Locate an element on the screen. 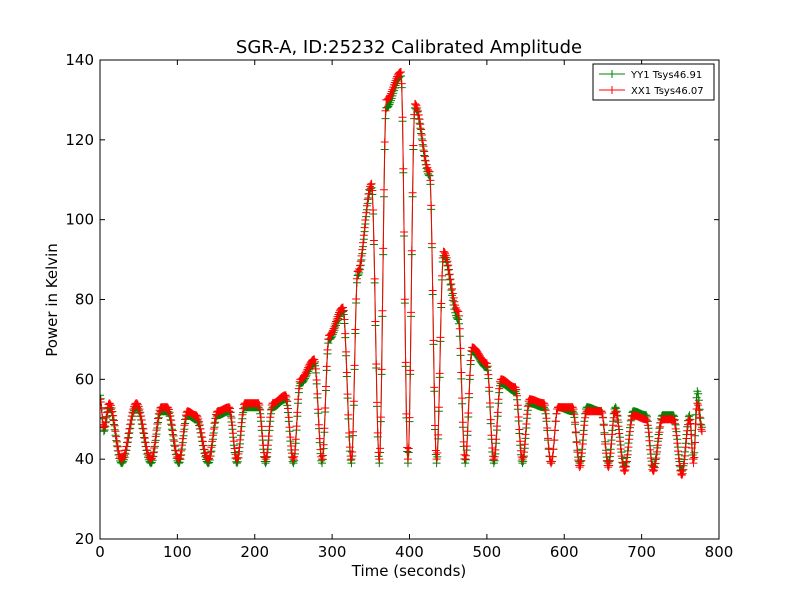  x-tick-label: 600 is located at coordinates (564, 552).